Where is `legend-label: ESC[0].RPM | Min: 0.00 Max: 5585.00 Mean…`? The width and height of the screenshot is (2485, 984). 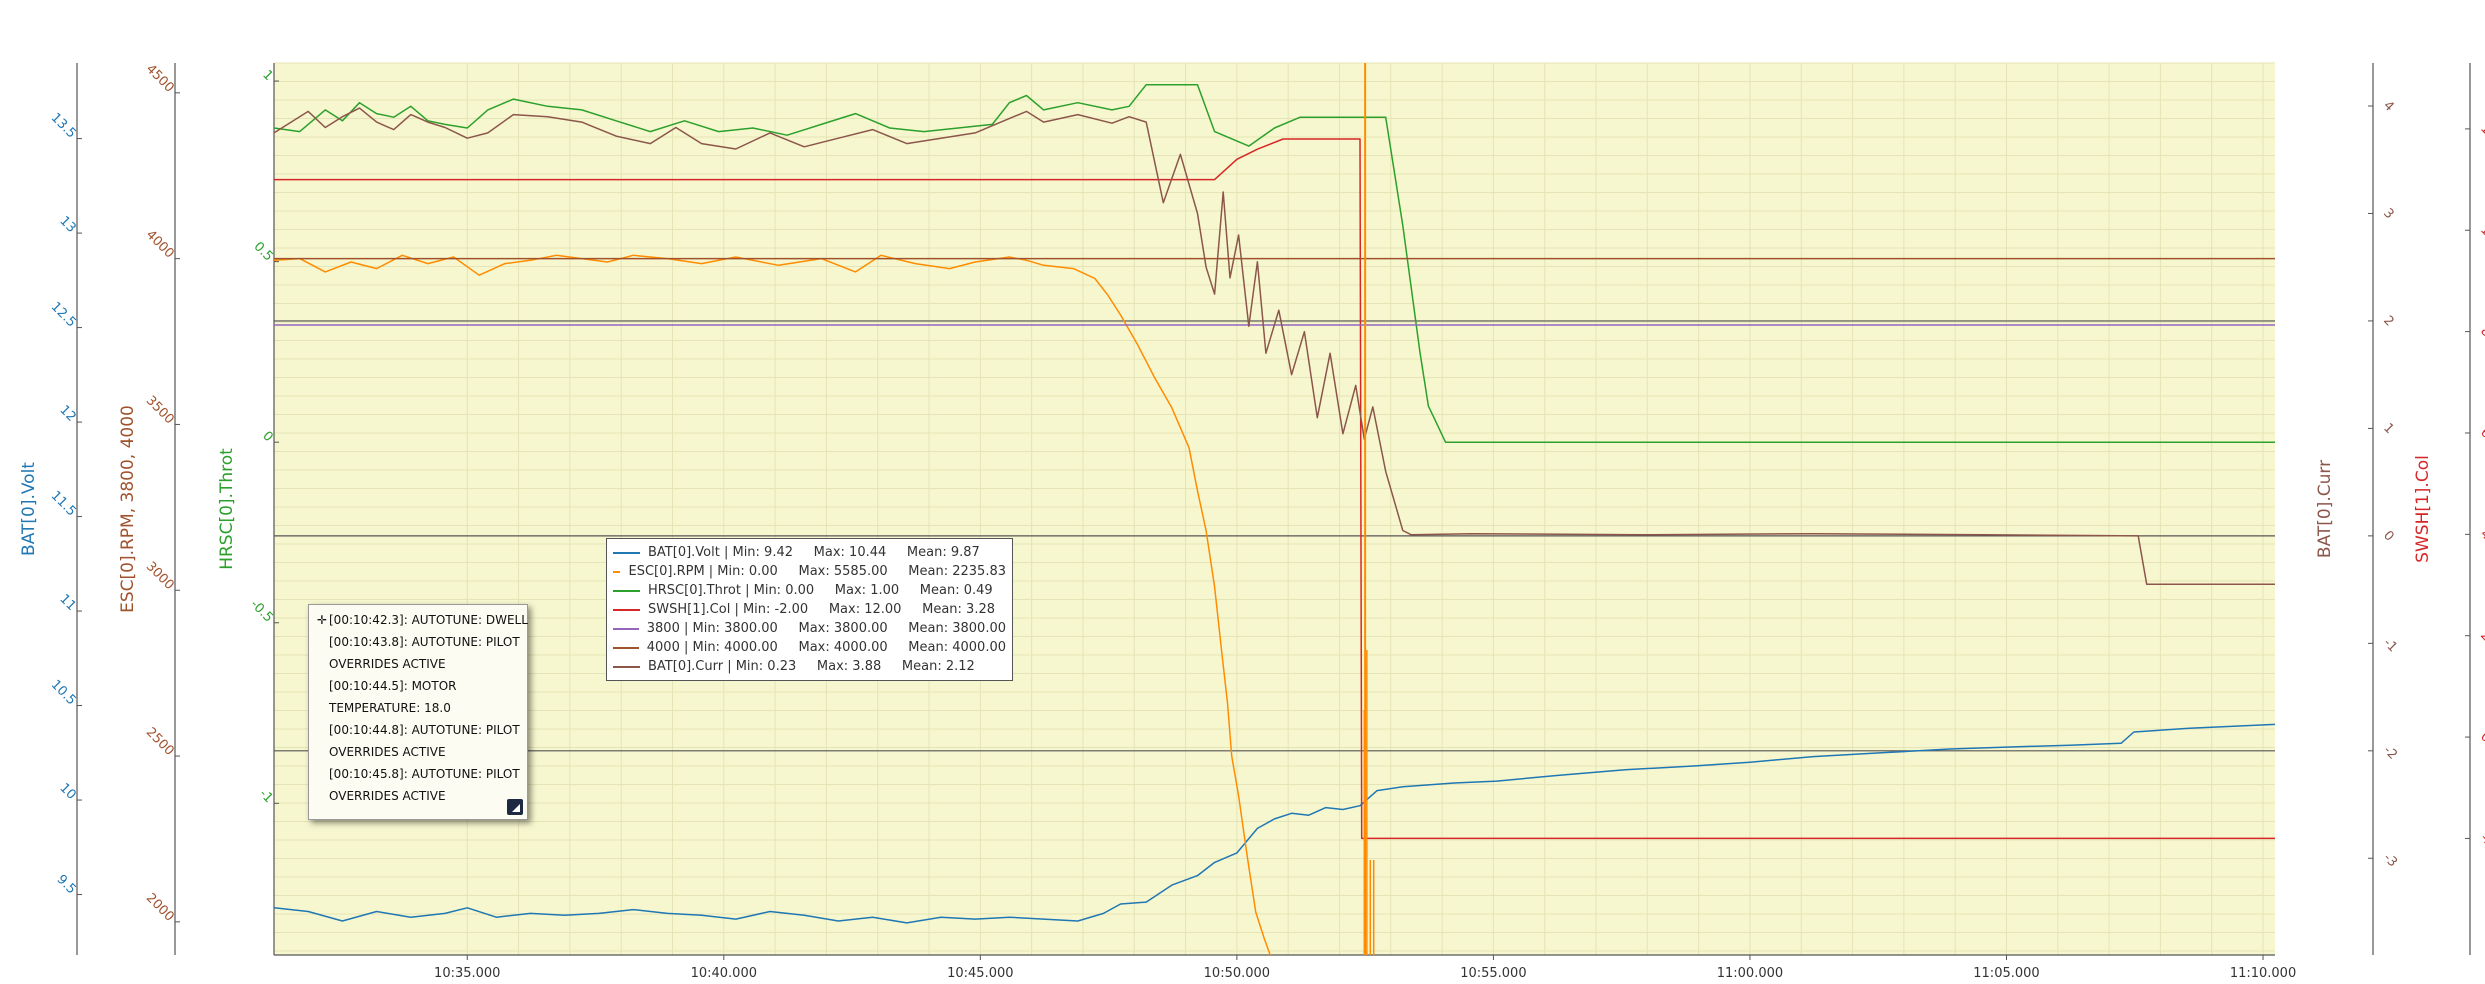 legend-label: ESC[0].RPM | Min: 0.00 Max: 5585.00 Mean… is located at coordinates (817, 571).